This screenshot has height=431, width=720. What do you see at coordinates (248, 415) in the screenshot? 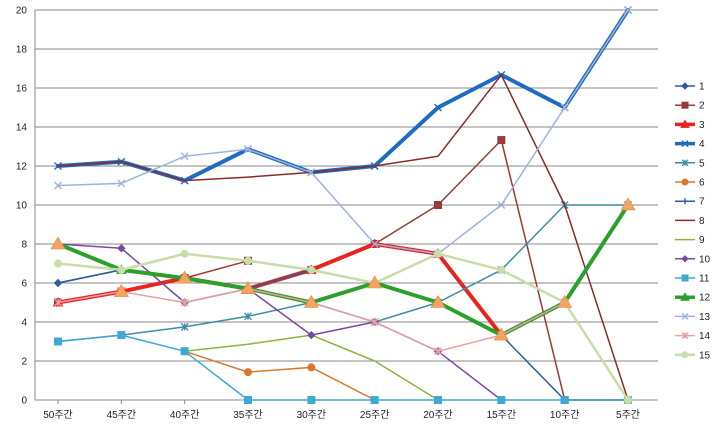
I see `x-tick-label: 35주간` at bounding box center [248, 415].